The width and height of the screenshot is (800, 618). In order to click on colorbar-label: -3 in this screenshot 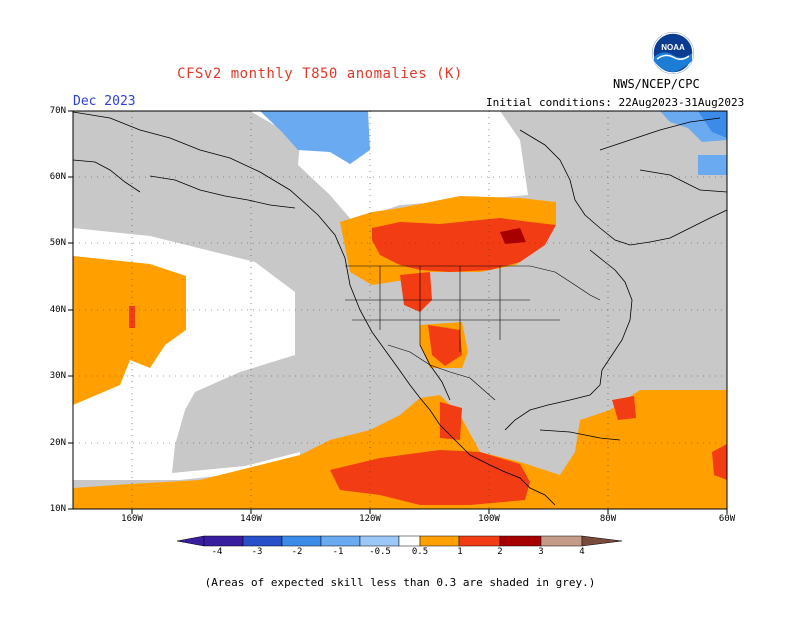, I will do `click(257, 552)`.